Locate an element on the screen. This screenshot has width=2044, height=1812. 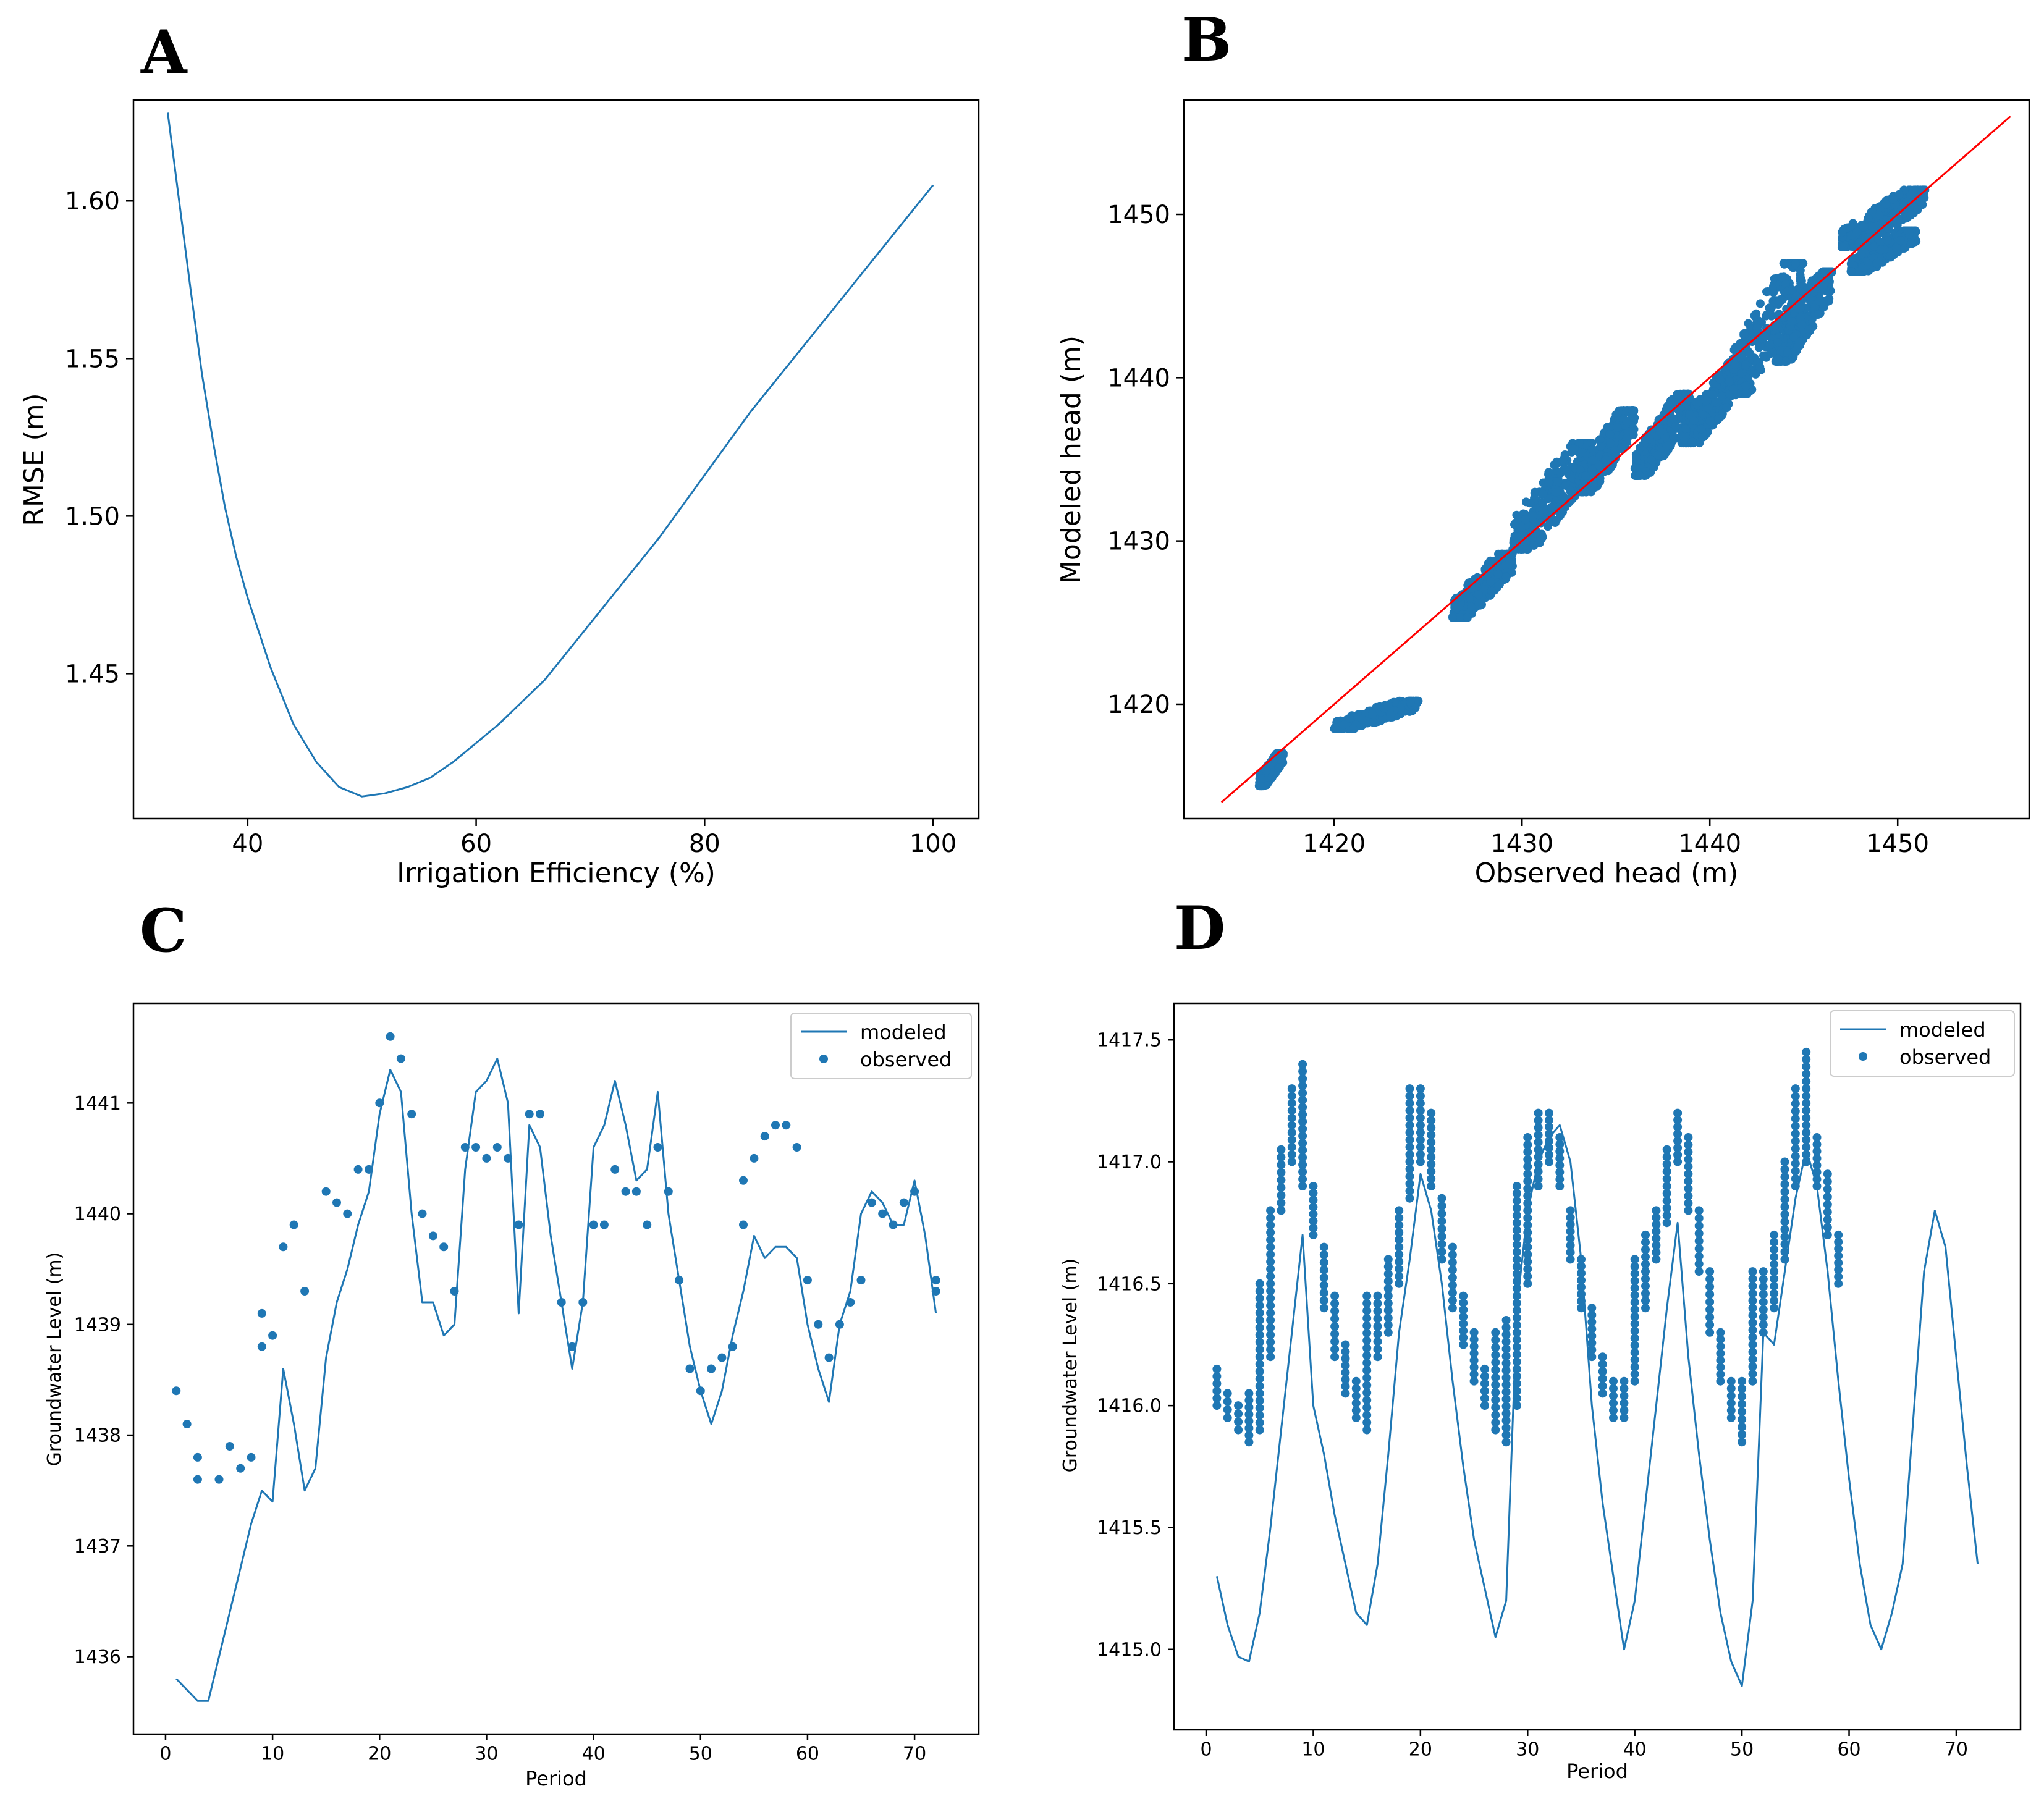
panel-d-xtick-label: 40 is located at coordinates (1635, 1750).